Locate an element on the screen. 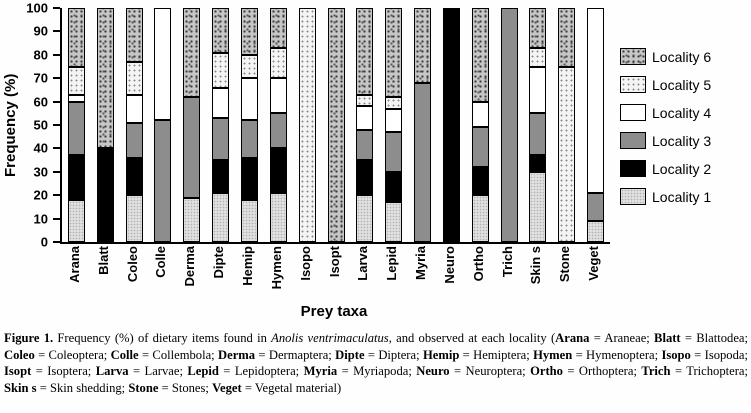 Image resolution: width=751 pixels, height=413 pixels. caption-text: Lepid is located at coordinates (203, 371).